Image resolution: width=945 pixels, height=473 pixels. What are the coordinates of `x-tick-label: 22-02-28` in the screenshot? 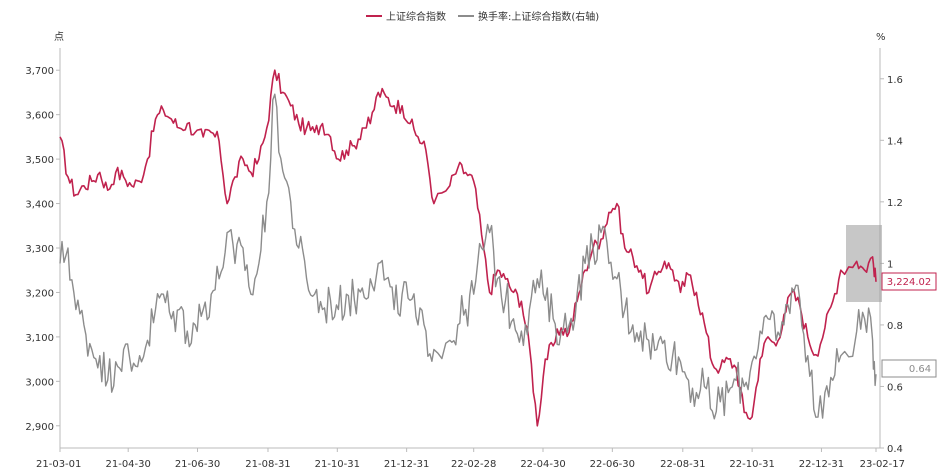 It's located at (473, 464).